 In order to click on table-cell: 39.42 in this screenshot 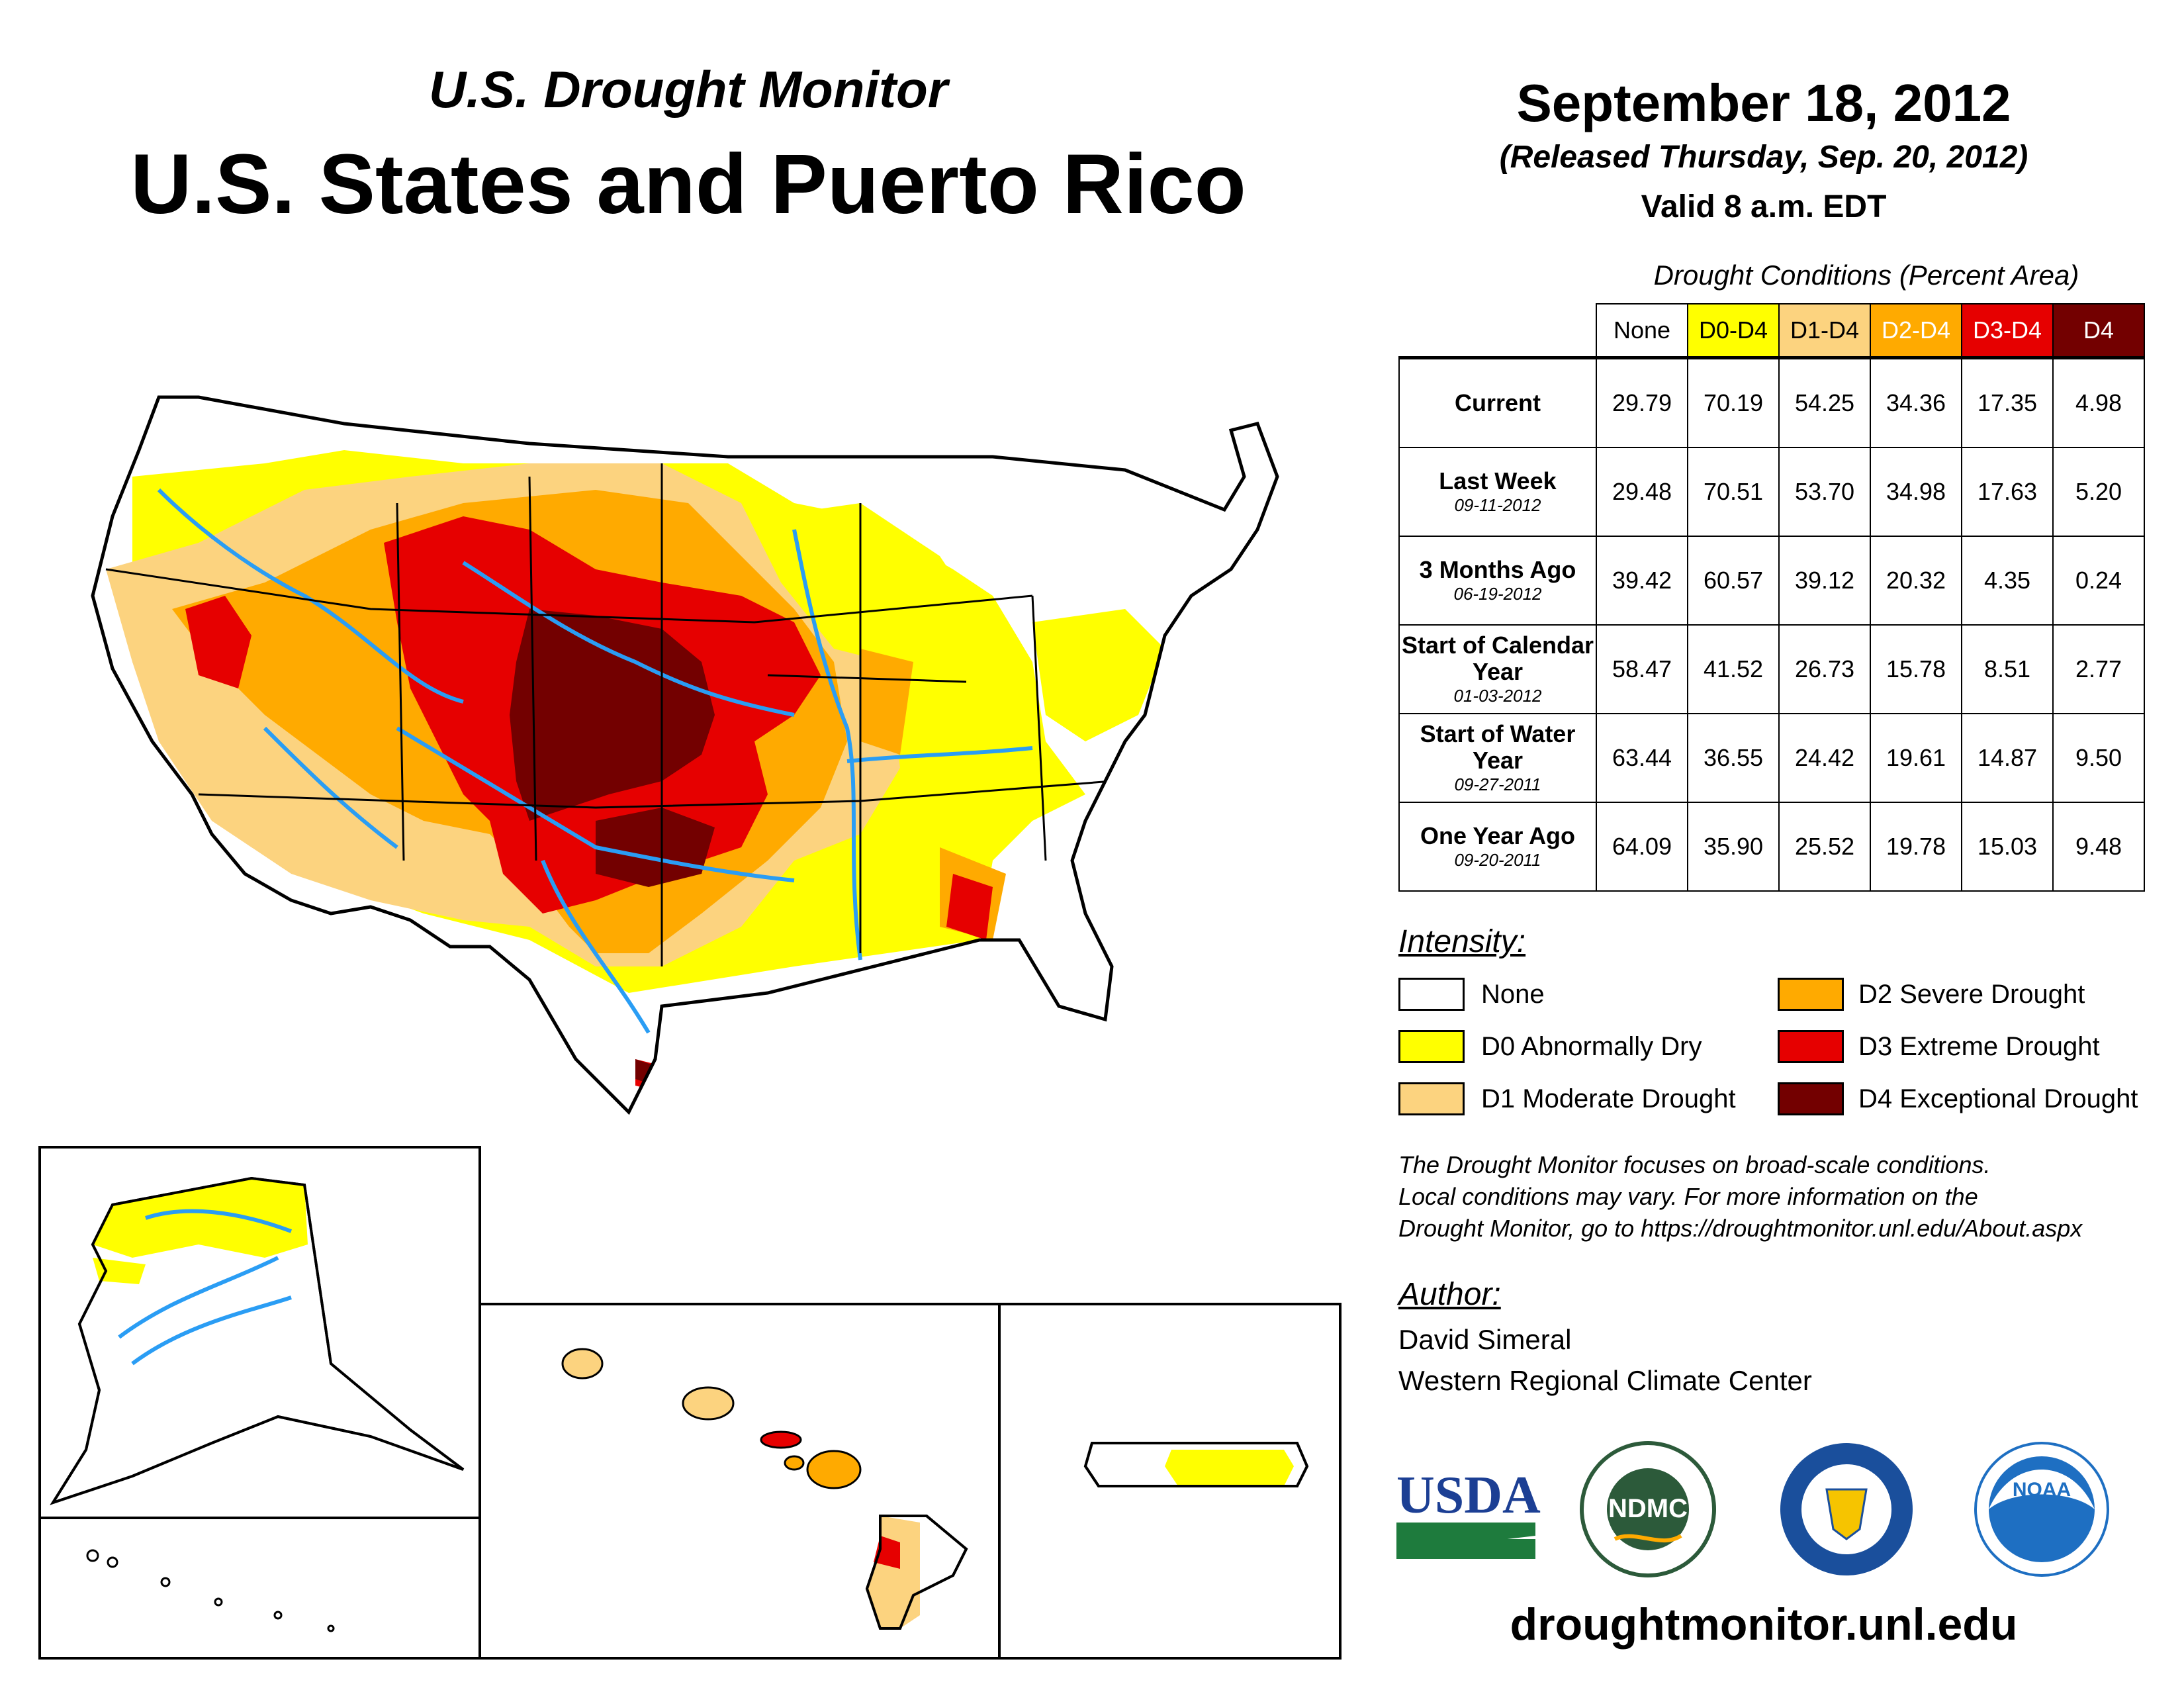, I will do `click(1642, 581)`.